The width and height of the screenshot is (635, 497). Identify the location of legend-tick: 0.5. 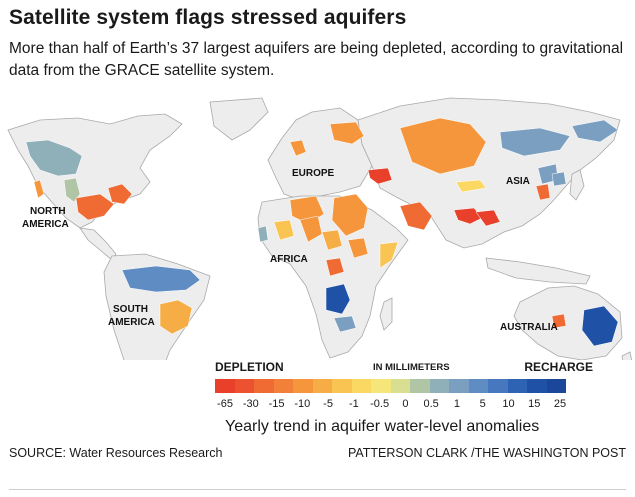
(431, 404).